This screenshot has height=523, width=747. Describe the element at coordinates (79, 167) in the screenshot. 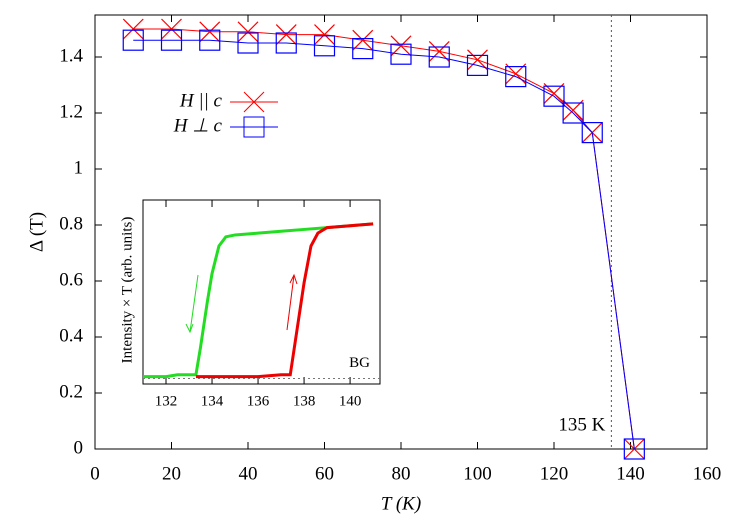

I see `y-tick-label: 1` at that location.